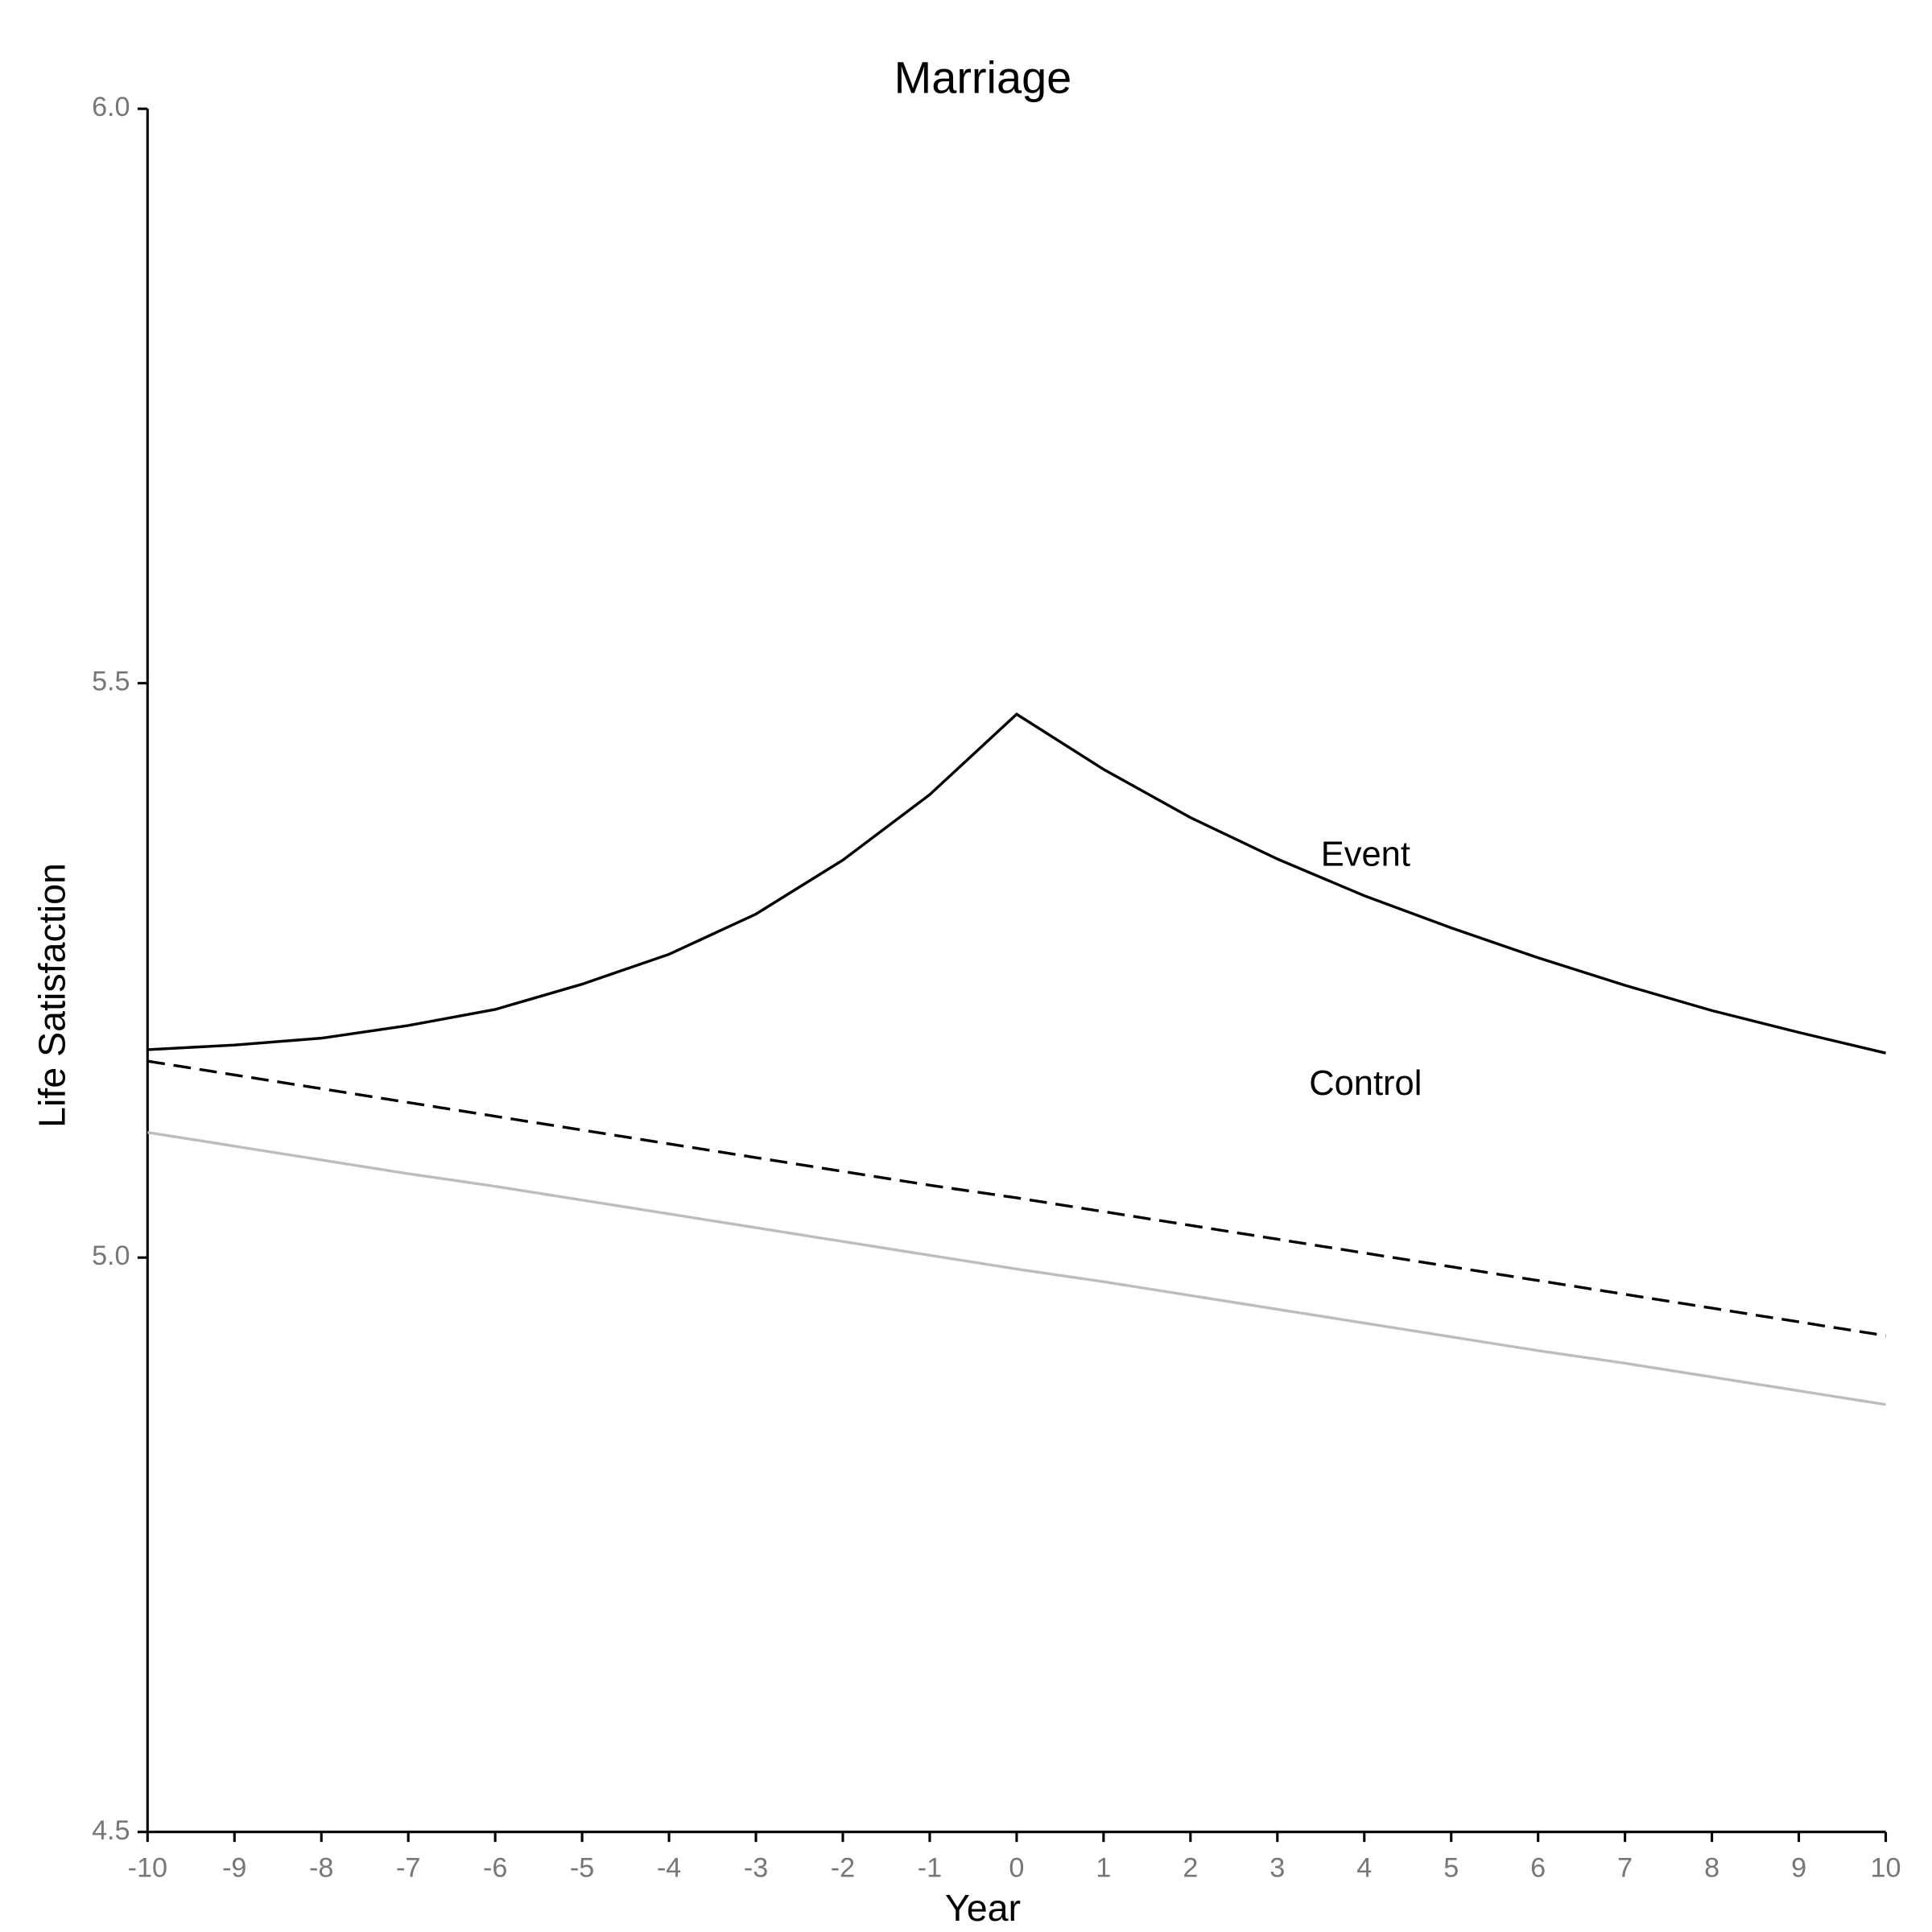 The height and width of the screenshot is (1932, 1932). What do you see at coordinates (234, 1867) in the screenshot?
I see `x-tick-label: -9` at bounding box center [234, 1867].